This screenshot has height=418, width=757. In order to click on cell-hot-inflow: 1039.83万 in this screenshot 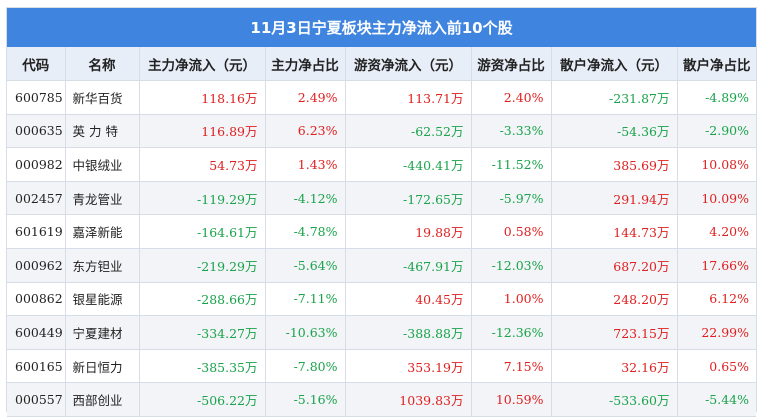, I will do `click(408, 399)`.